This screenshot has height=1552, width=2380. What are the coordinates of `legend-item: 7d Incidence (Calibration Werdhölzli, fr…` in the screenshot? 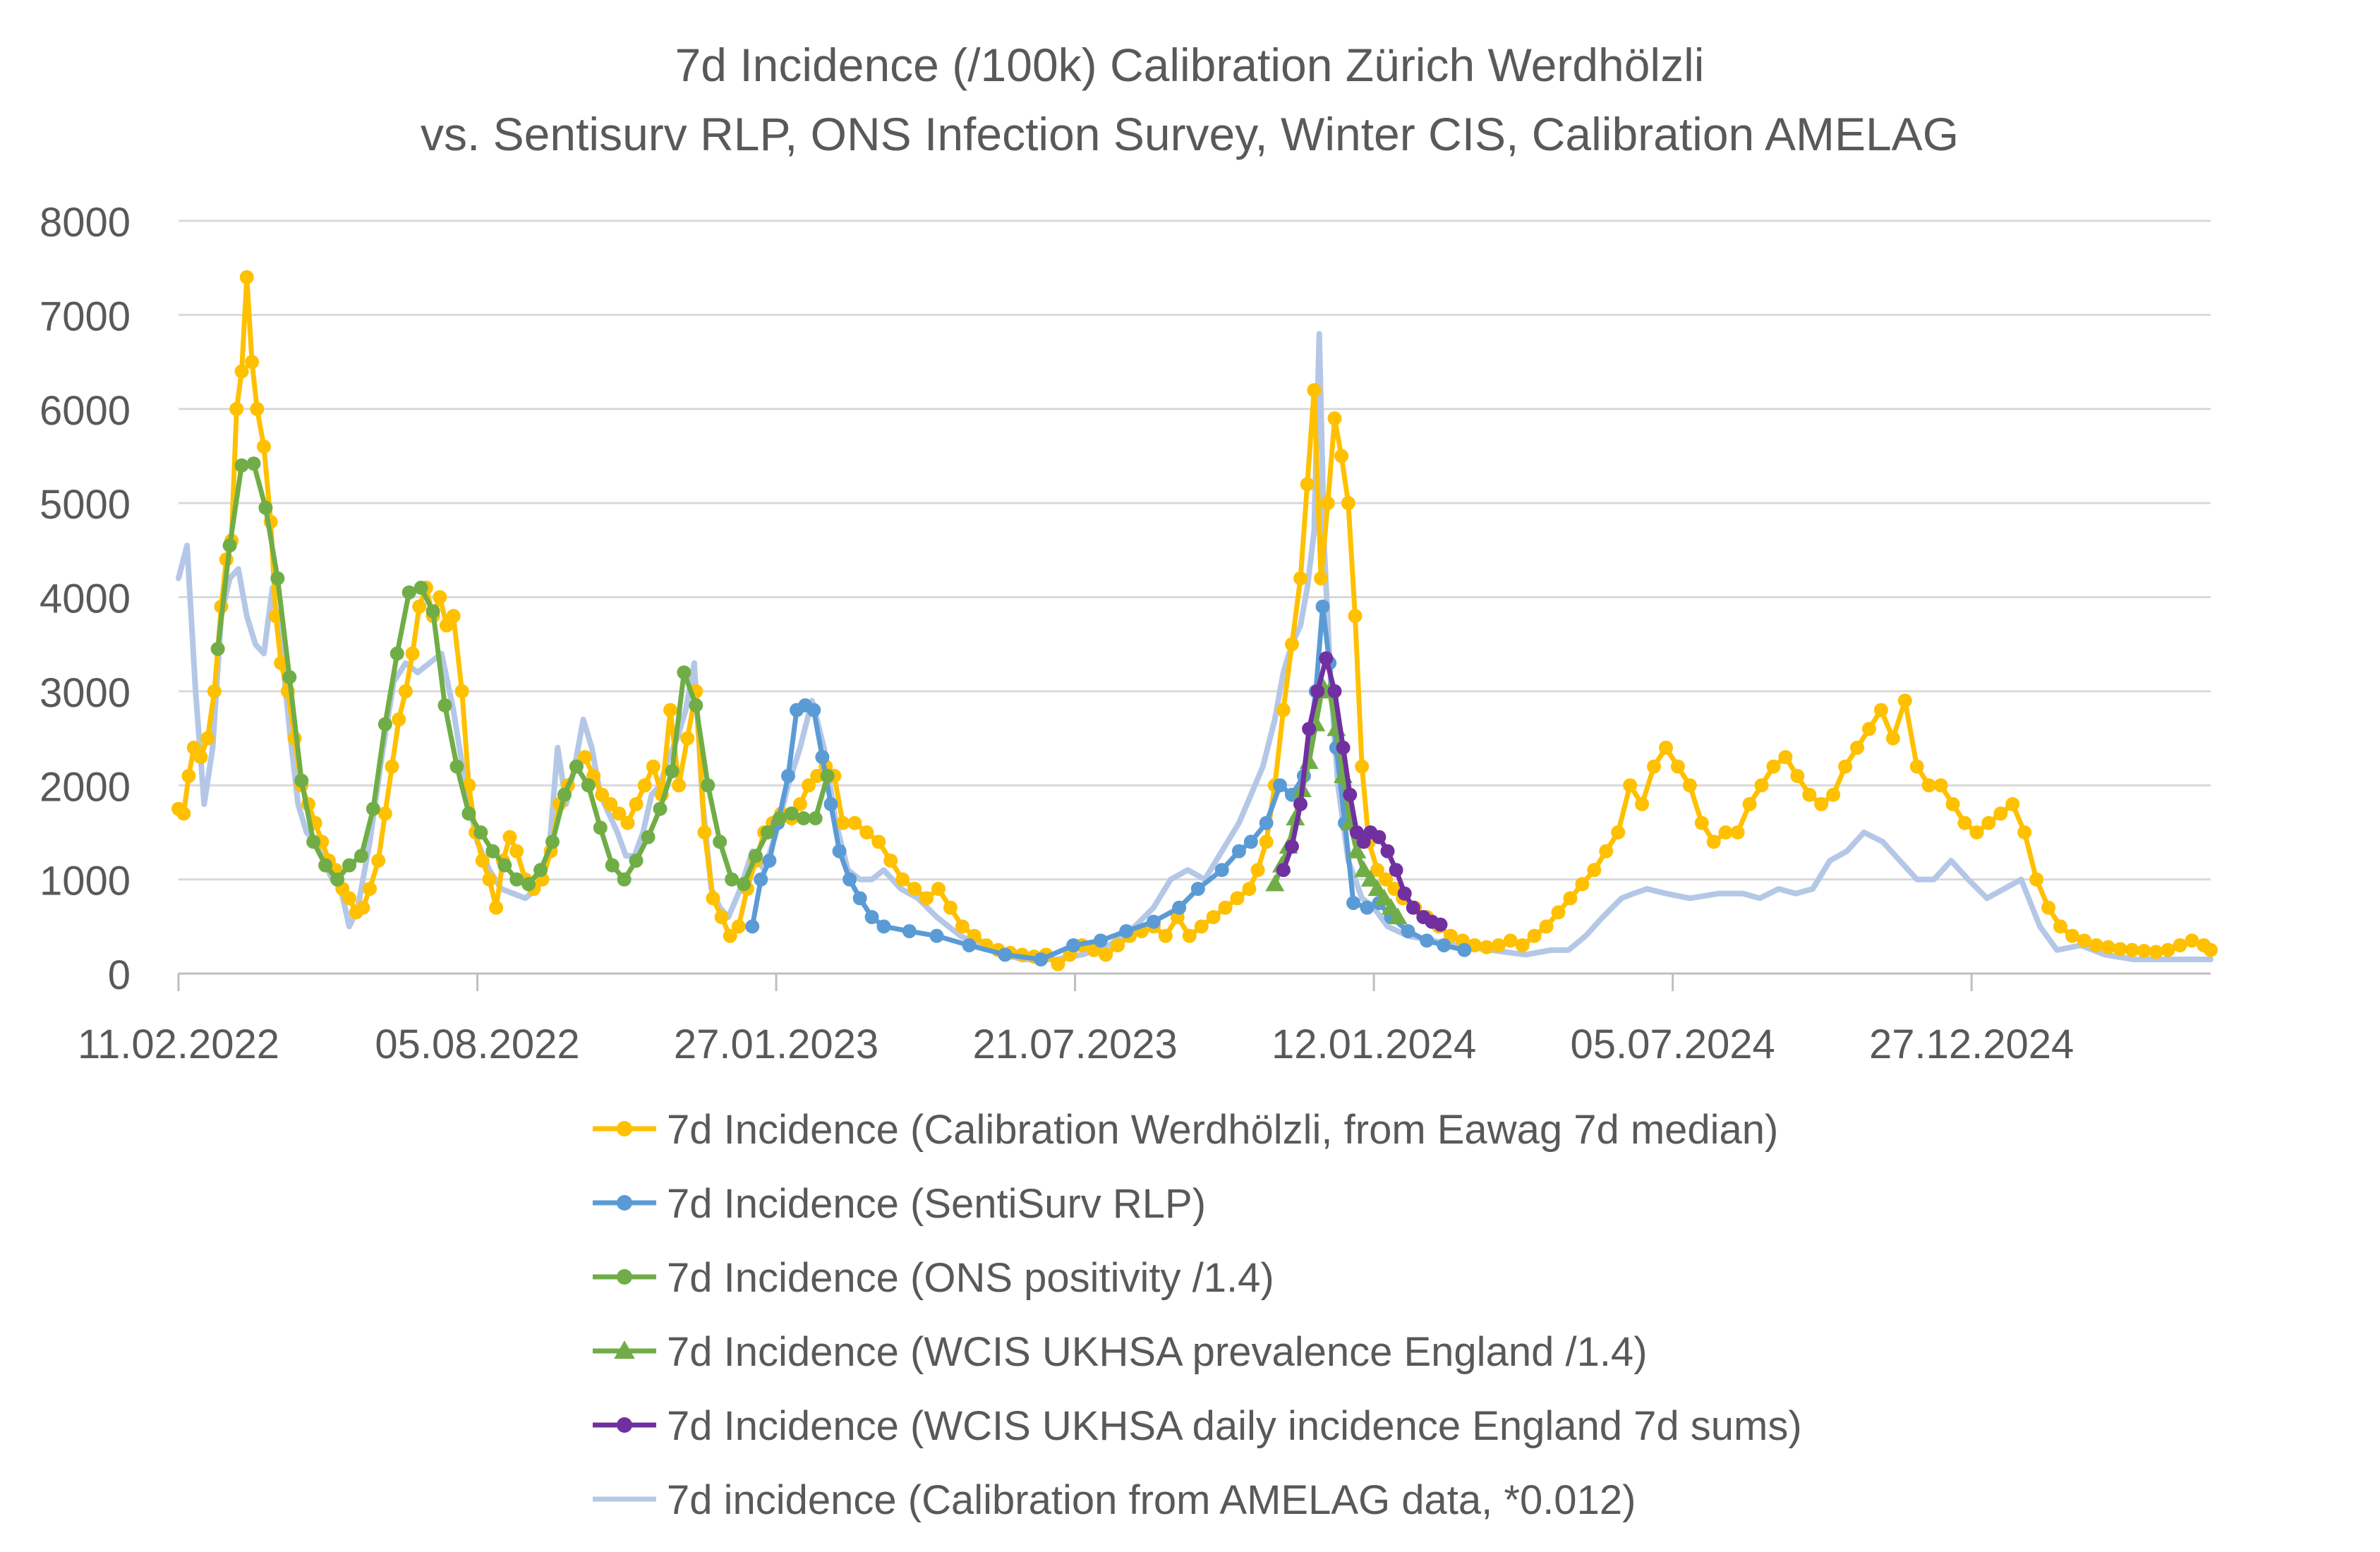 It's located at (1186, 1130).